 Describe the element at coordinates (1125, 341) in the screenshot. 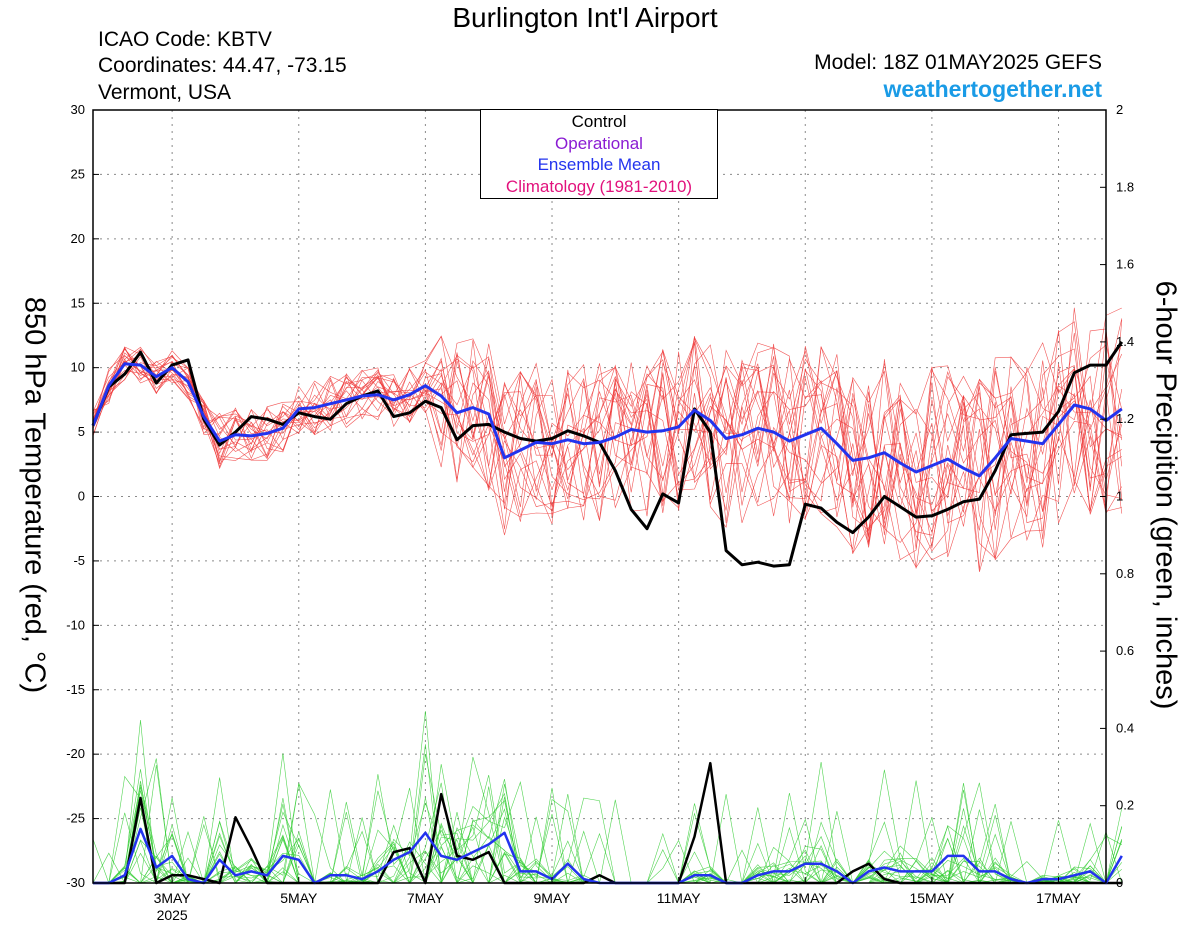

I see `y2-tick-label: 1.4` at that location.